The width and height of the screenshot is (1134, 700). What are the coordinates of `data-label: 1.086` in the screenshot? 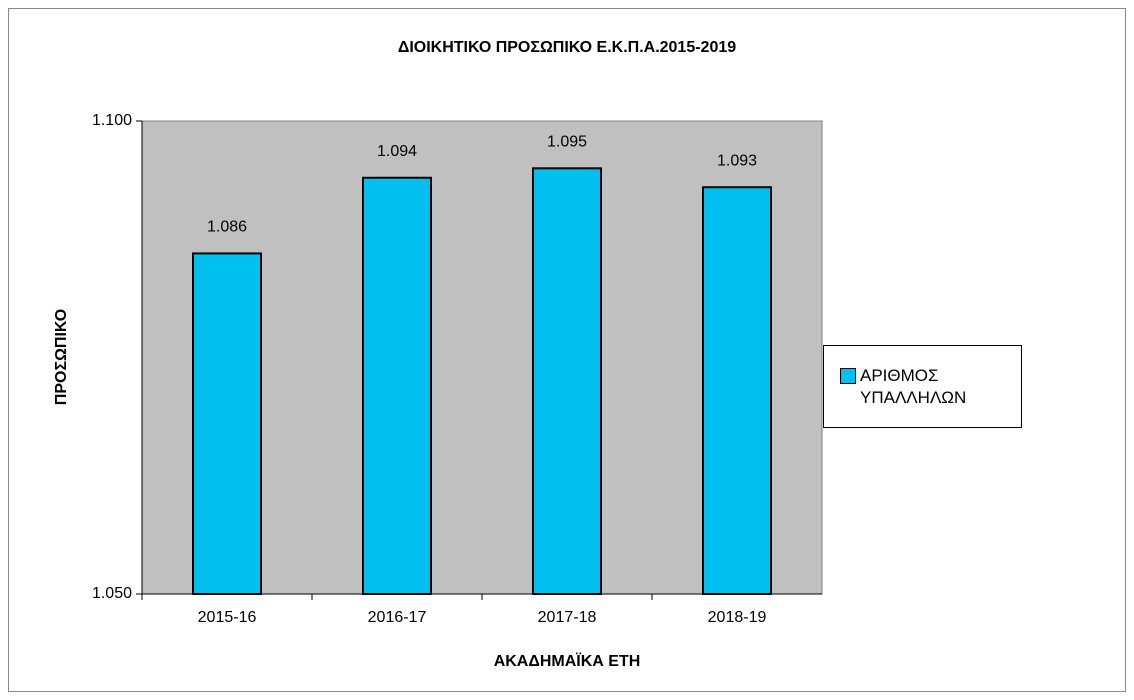 It's located at (227, 227).